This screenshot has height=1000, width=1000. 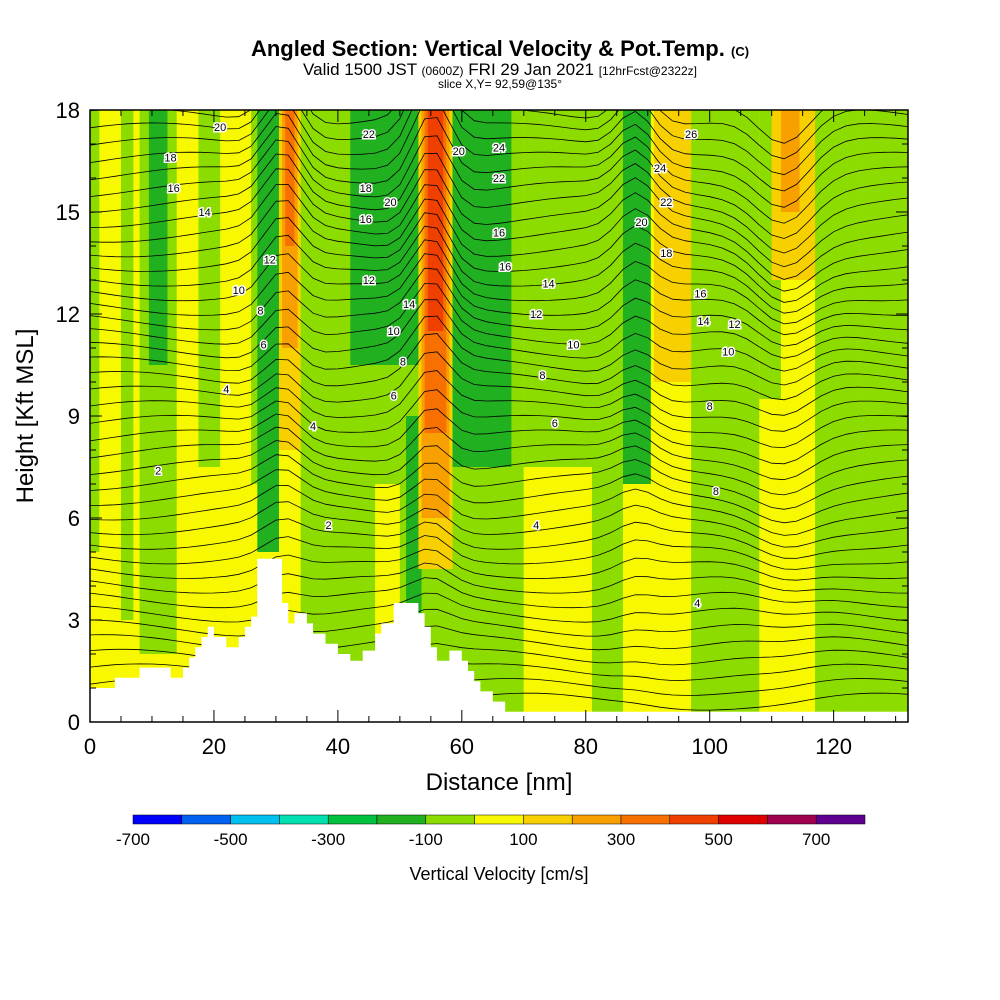 I want to click on valid-time-label: Valid 1500 JST, so click(x=360, y=69).